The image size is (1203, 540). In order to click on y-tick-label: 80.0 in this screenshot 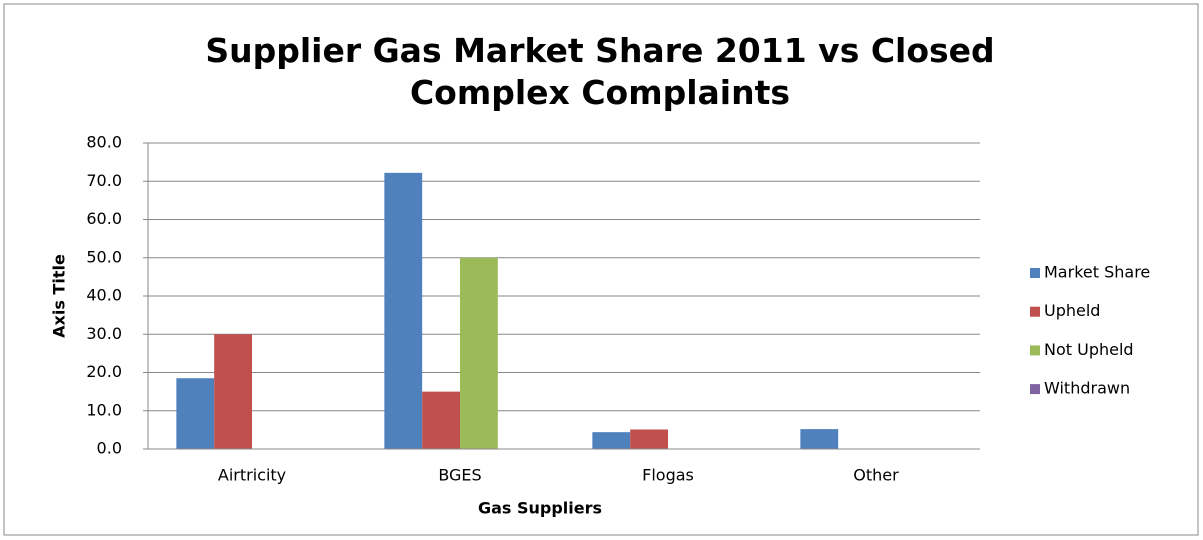, I will do `click(104, 142)`.